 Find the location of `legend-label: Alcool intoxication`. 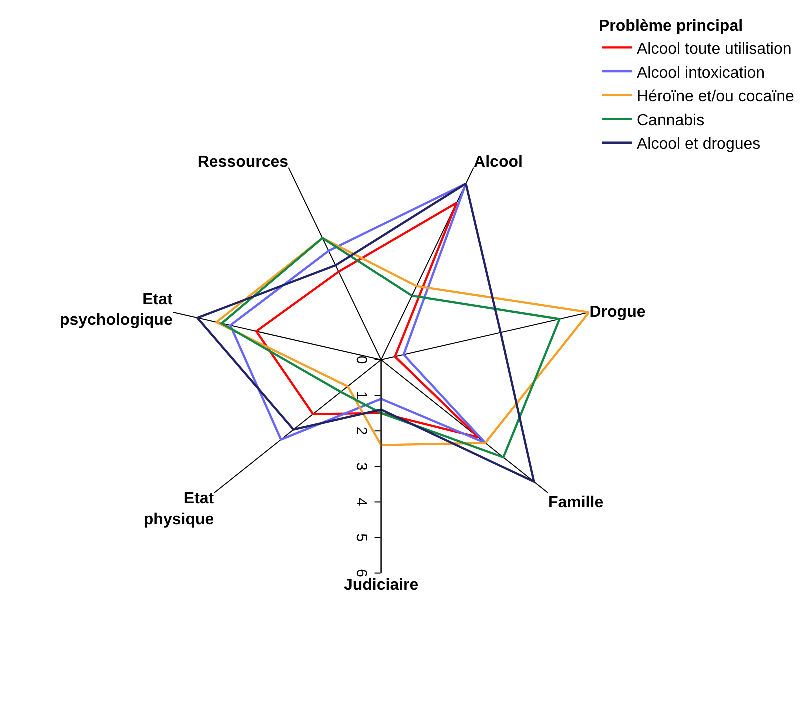

legend-label: Alcool intoxication is located at coordinates (701, 73).